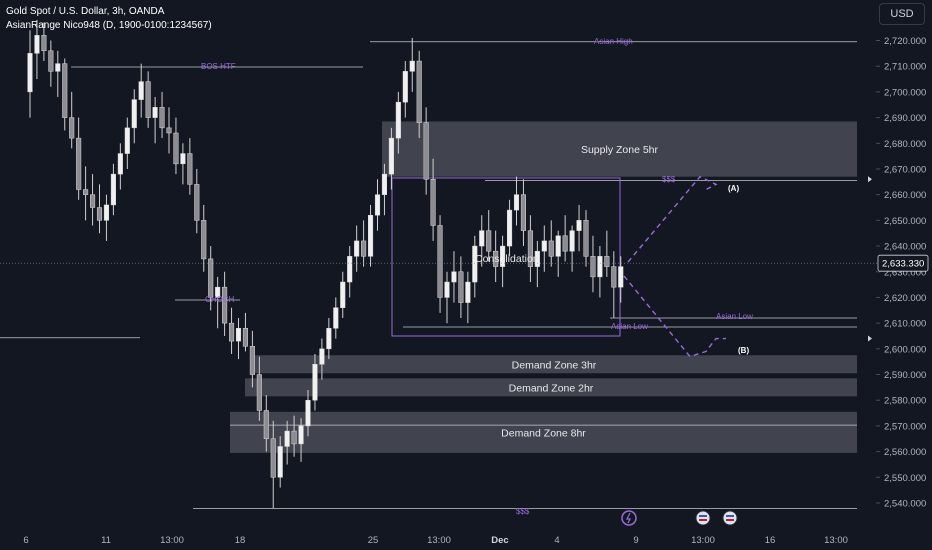  Describe the element at coordinates (674, 316) in the screenshot. I see `scenario-b-path` at that location.